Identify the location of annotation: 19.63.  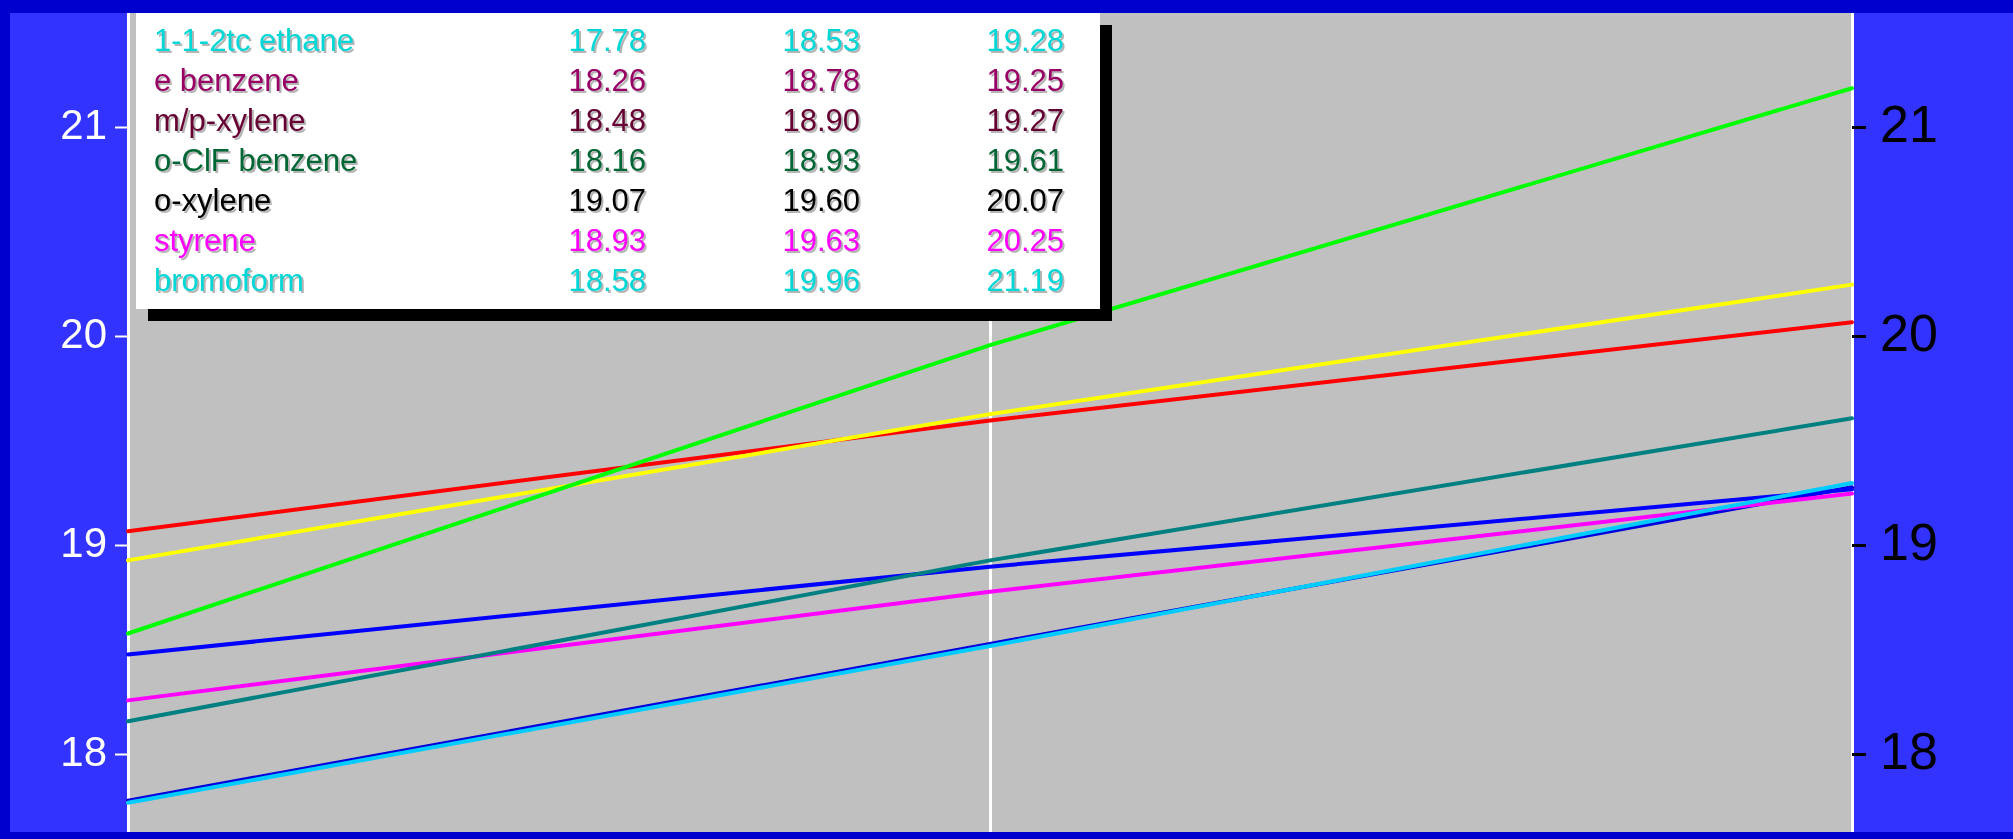
(820, 241).